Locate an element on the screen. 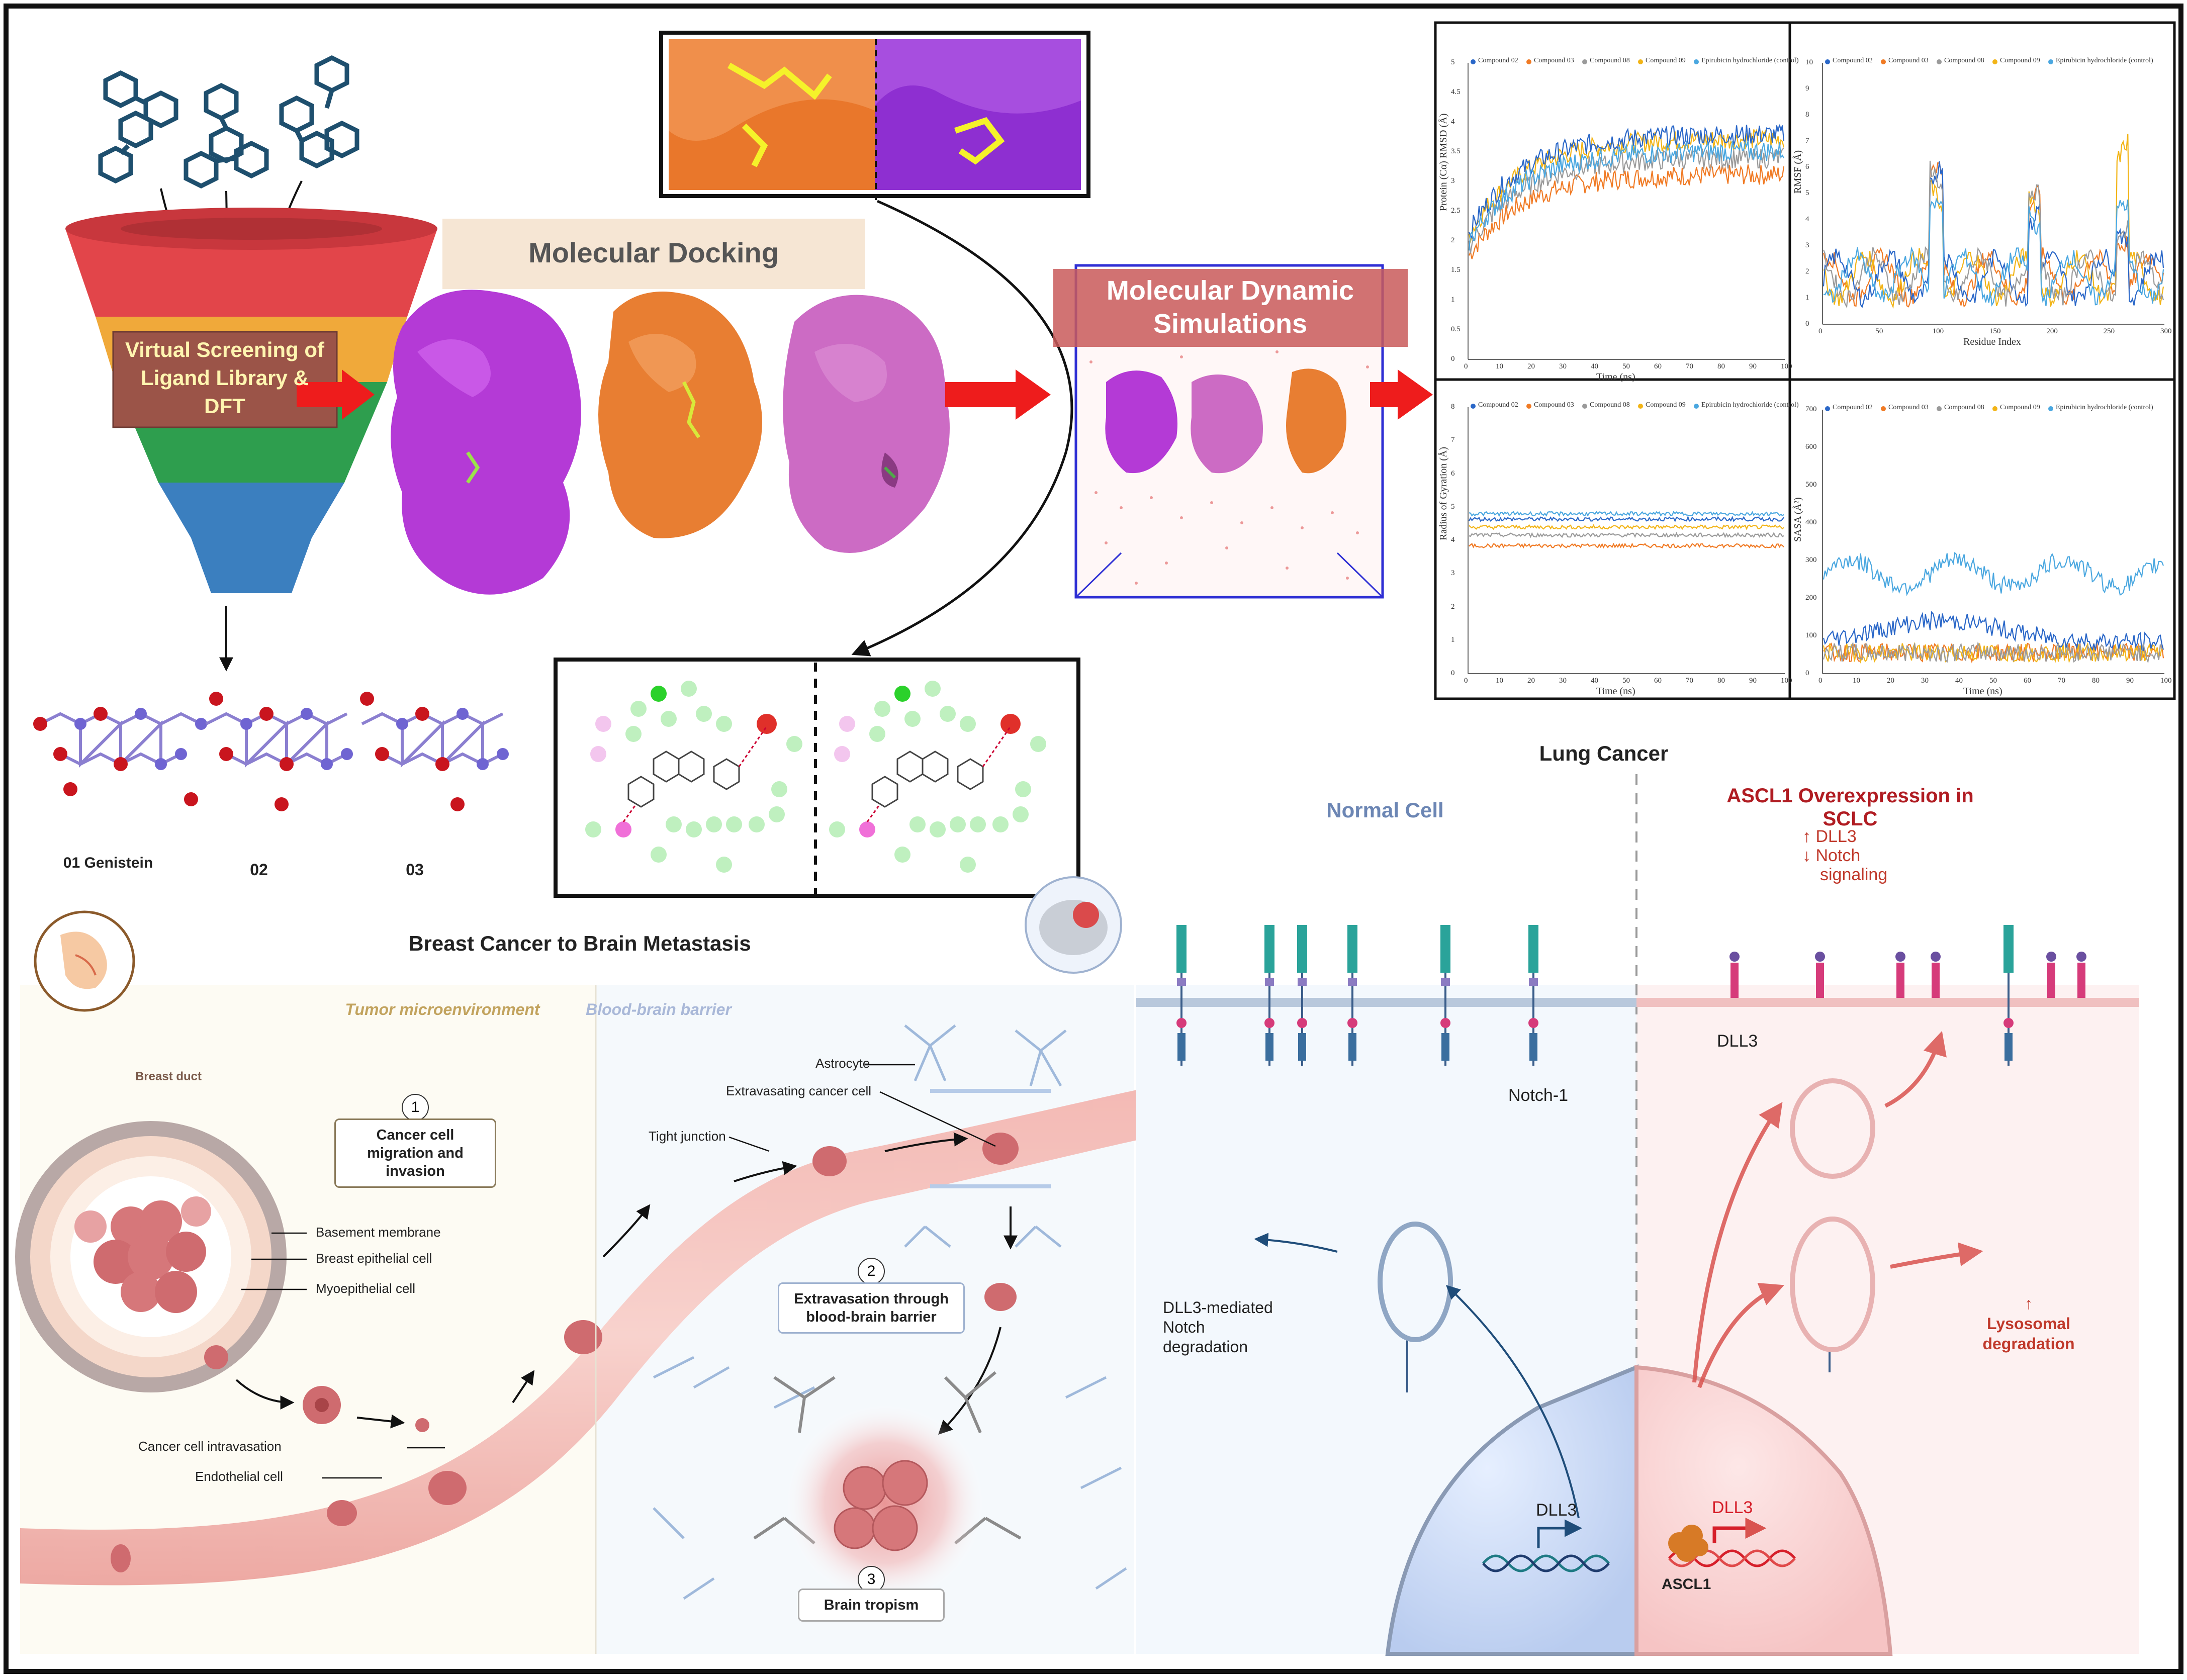 This screenshot has height=1680, width=2187. brain-tumor is located at coordinates (881, 1505).